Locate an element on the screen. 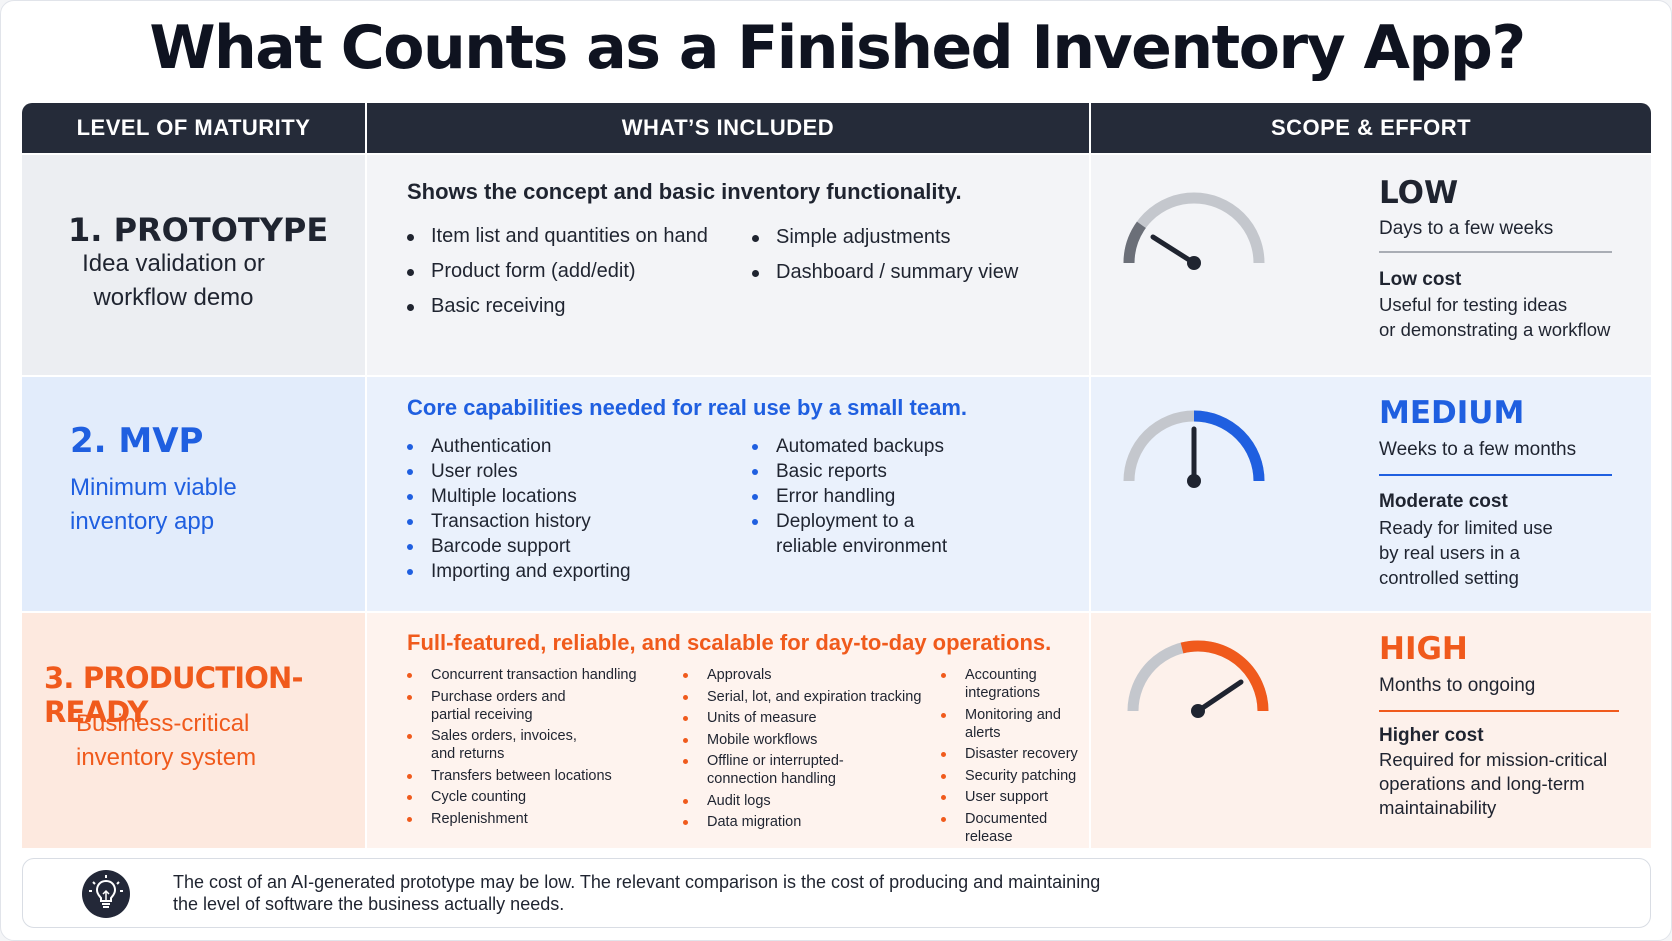  mvp-level-cell: 2. MVP Minimum viable inventory app is located at coordinates (193, 494).